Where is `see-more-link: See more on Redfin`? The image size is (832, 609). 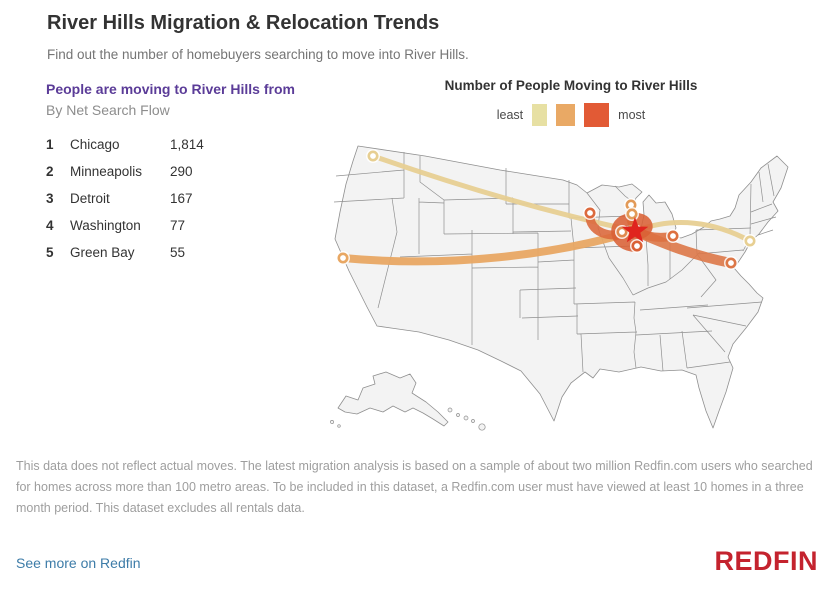 see-more-link: See more on Redfin is located at coordinates (78, 563).